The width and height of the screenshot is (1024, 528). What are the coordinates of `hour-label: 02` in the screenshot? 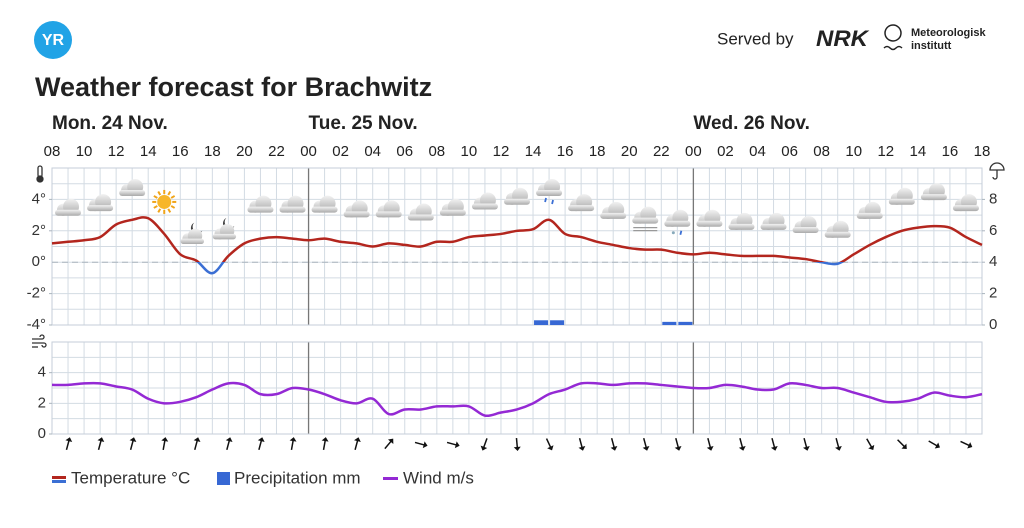 It's located at (340, 151).